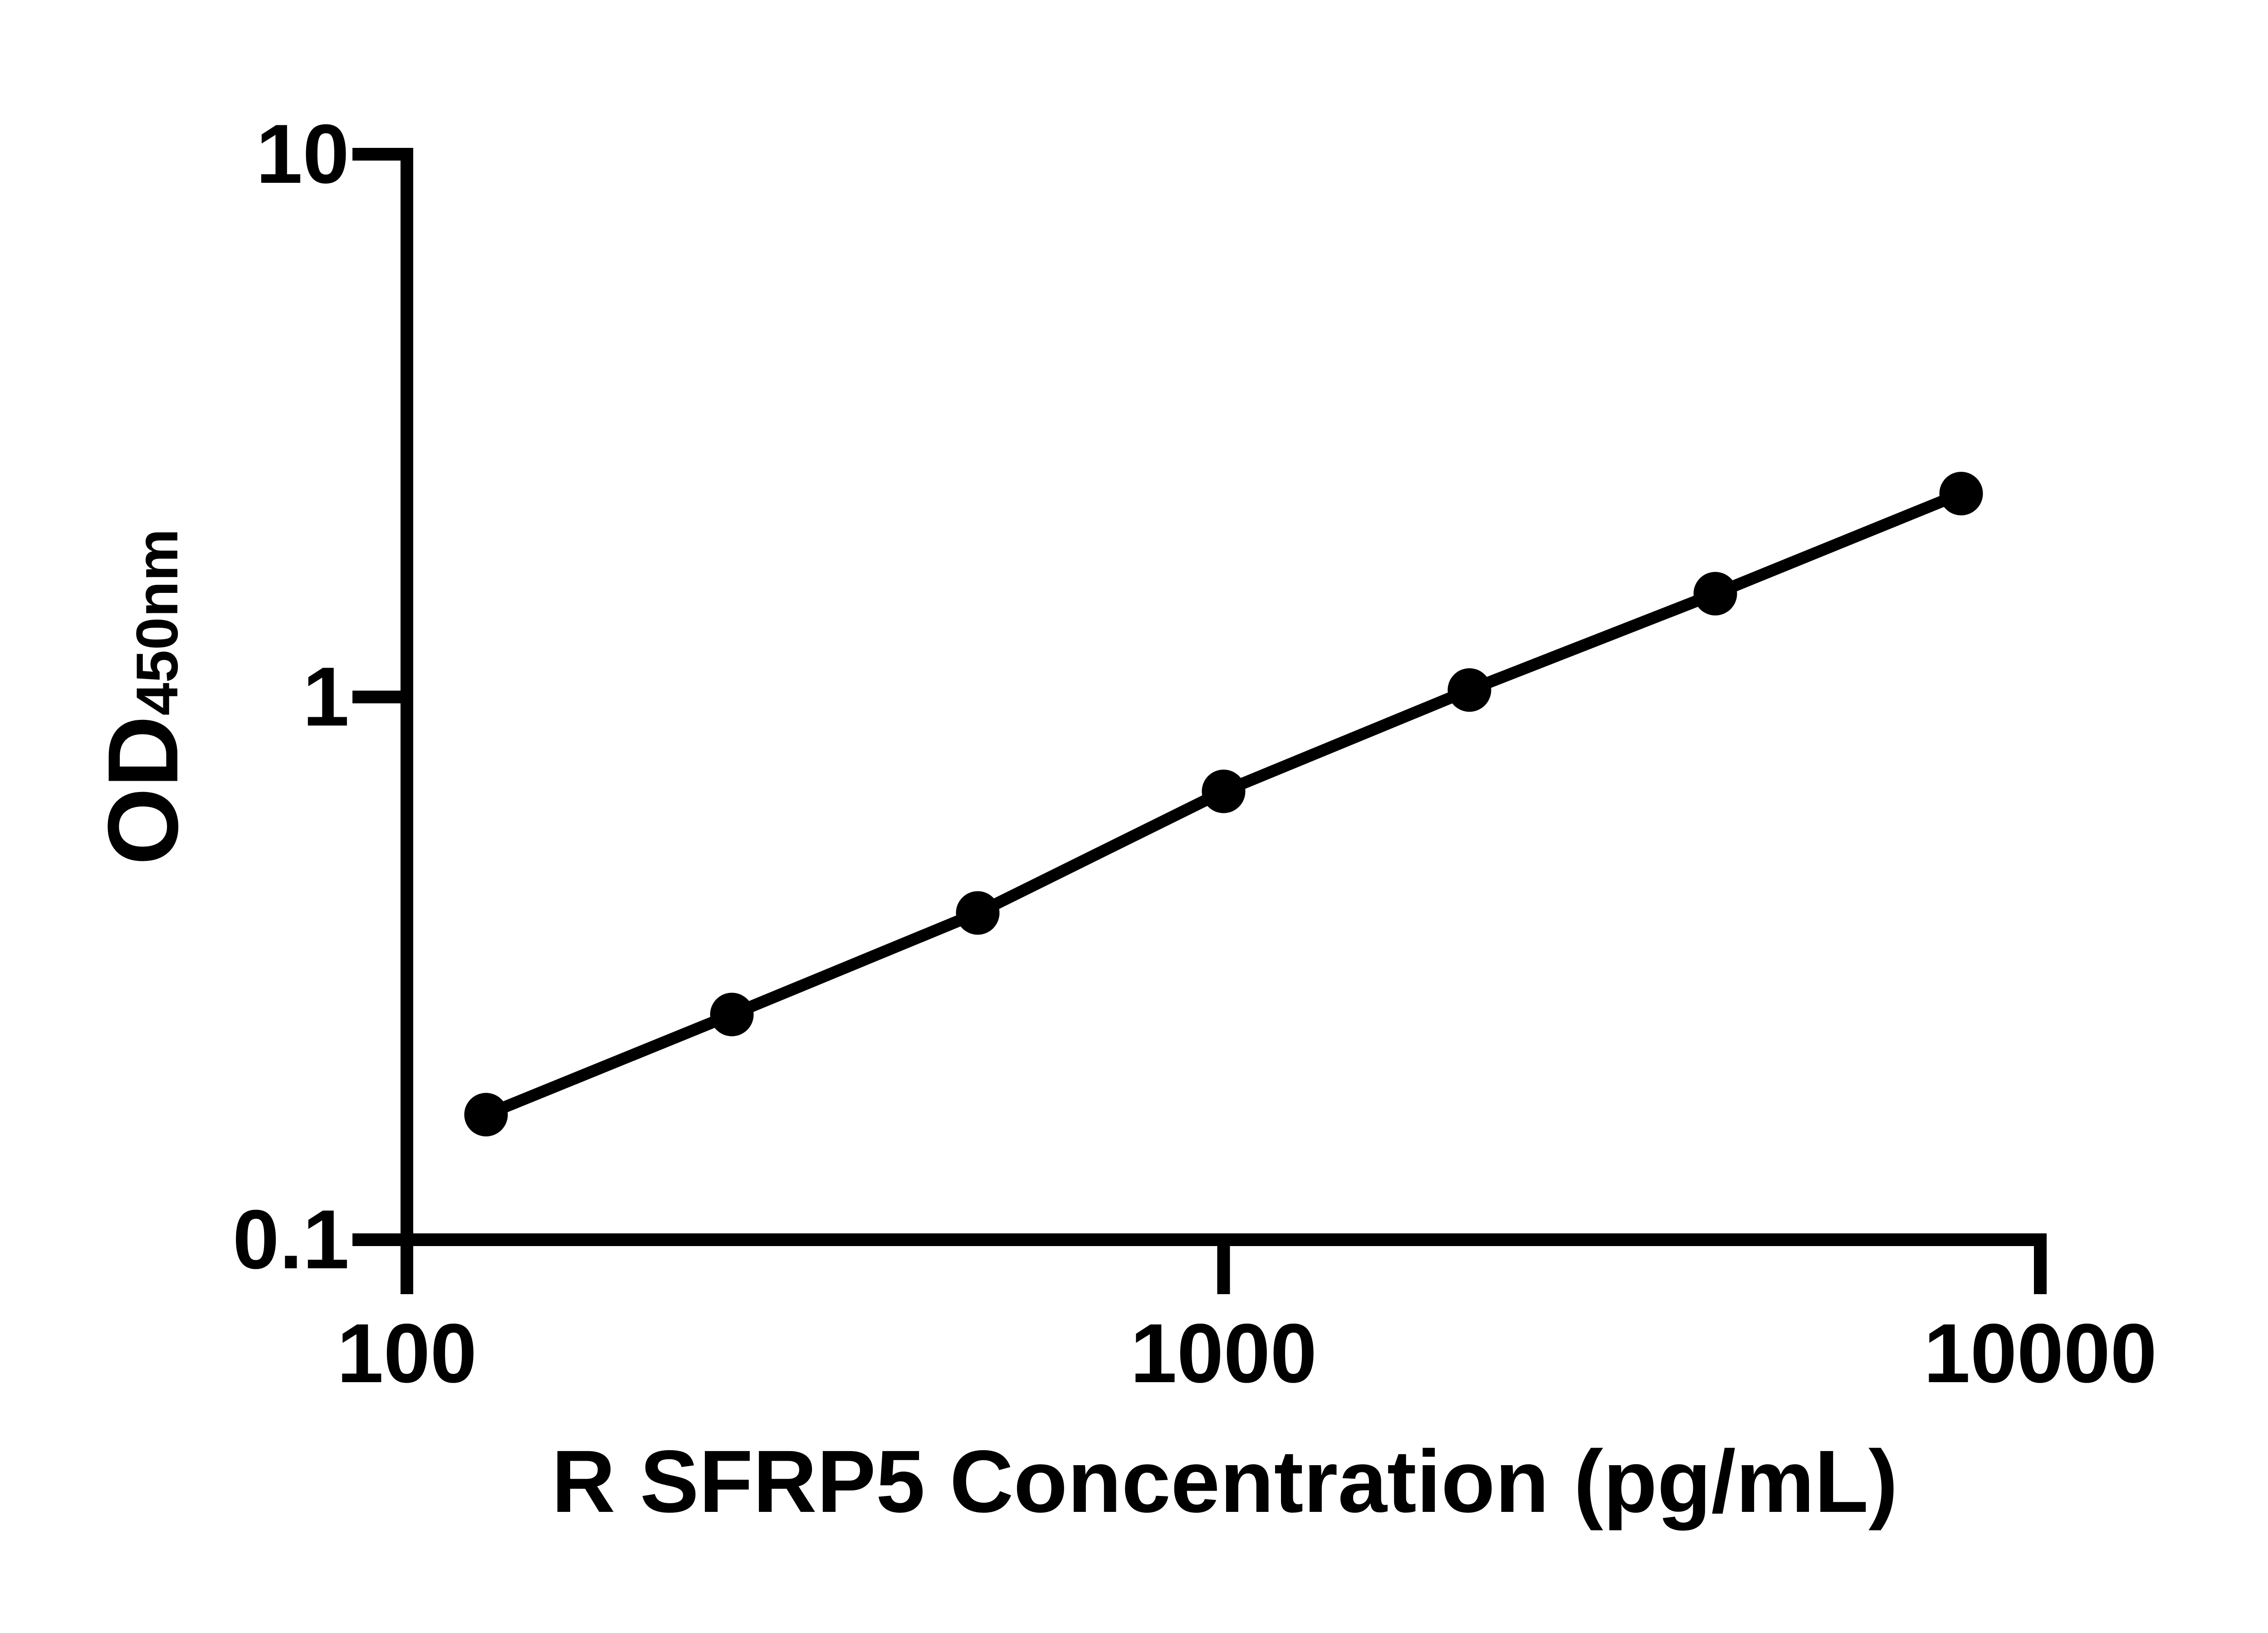  I want to click on x-tick-label-100: 100, so click(407, 1353).